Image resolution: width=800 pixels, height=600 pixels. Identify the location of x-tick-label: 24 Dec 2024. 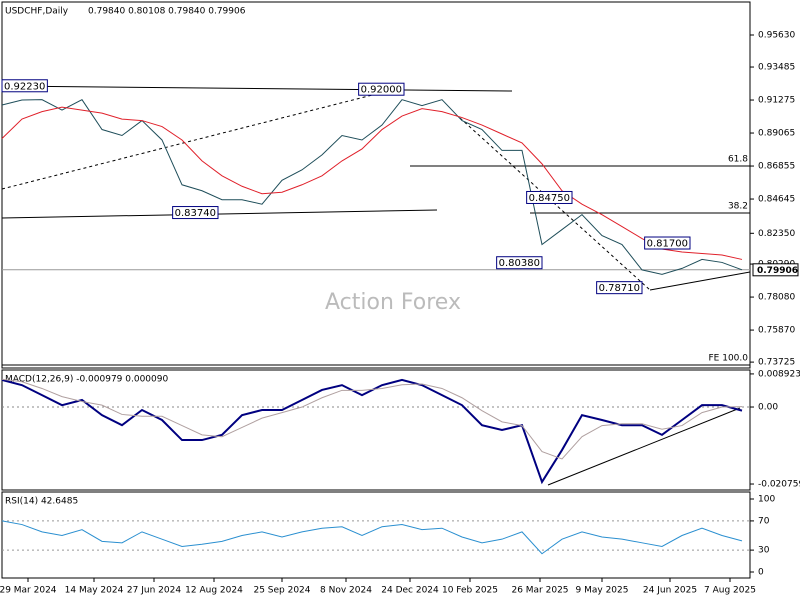
(410, 591).